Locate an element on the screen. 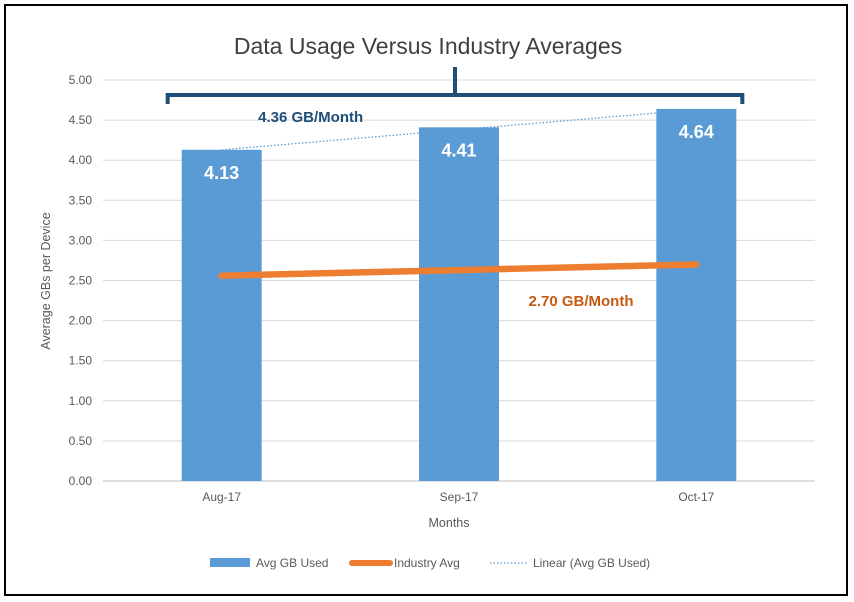  bar-data-label: 4.13 is located at coordinates (221, 173).